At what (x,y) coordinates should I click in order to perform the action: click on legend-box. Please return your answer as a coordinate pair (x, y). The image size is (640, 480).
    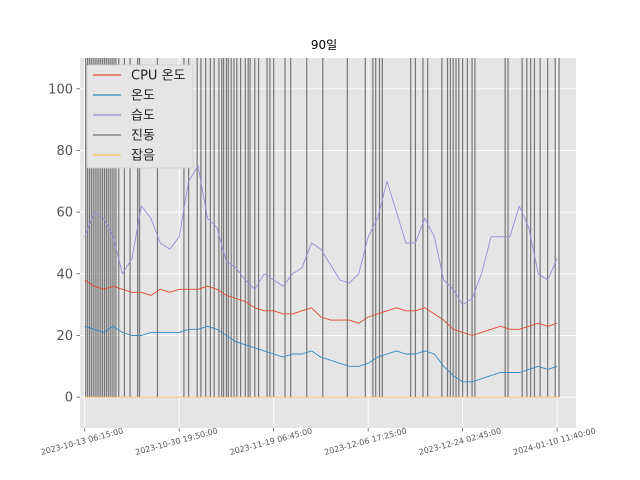
    Looking at the image, I should click on (140, 116).